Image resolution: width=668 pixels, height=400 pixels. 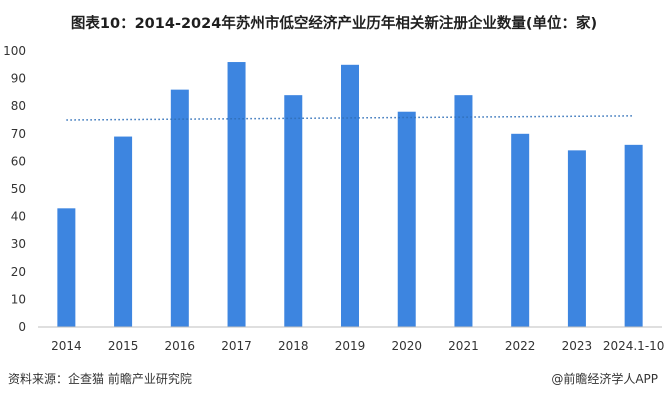 What do you see at coordinates (66, 346) in the screenshot?
I see `x-tick-label: 2014` at bounding box center [66, 346].